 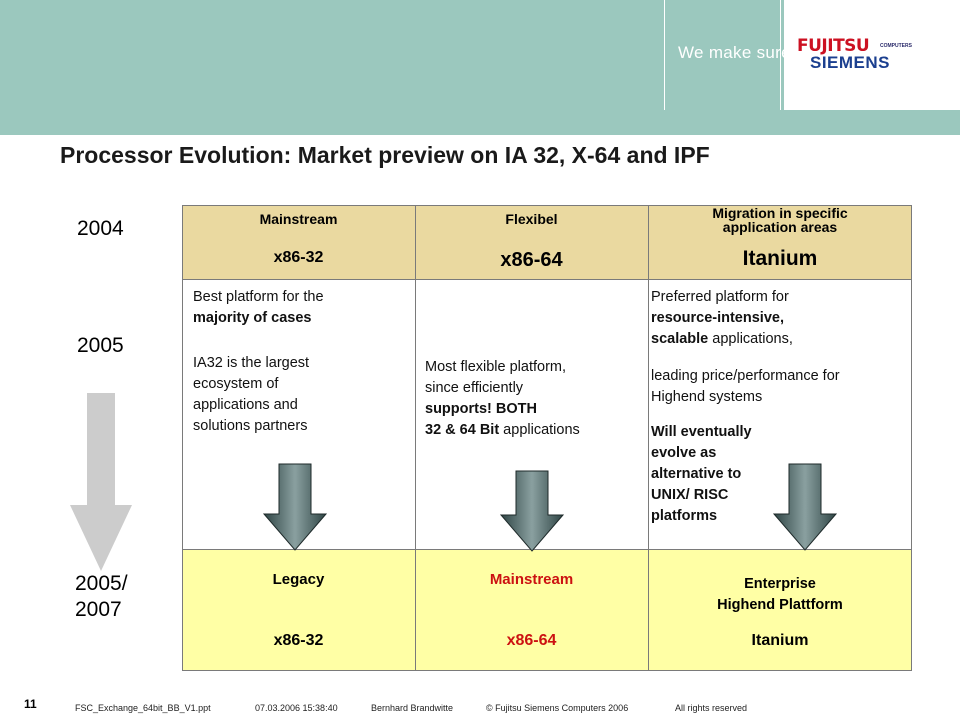 I want to click on col3-details-line: alternative to, so click(x=696, y=474).